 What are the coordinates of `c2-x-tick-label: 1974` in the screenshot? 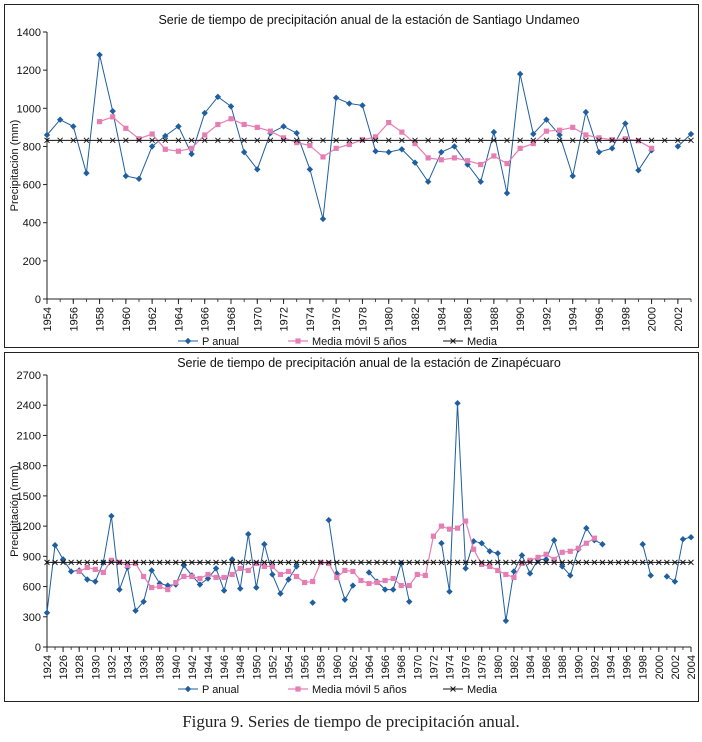 It's located at (451, 667).